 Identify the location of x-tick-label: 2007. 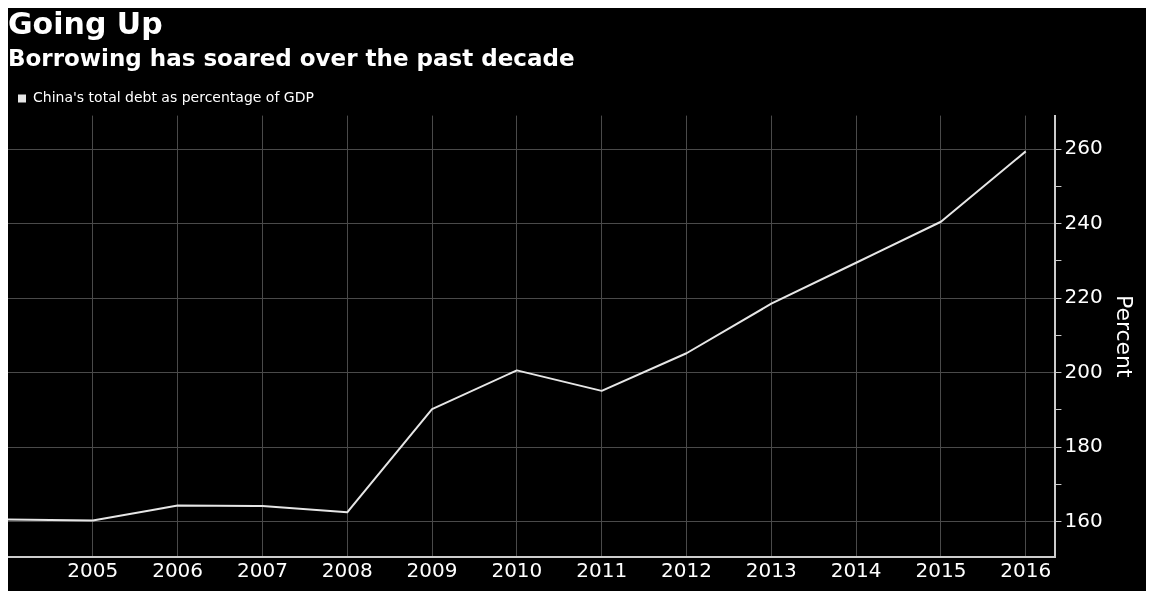
(262, 570).